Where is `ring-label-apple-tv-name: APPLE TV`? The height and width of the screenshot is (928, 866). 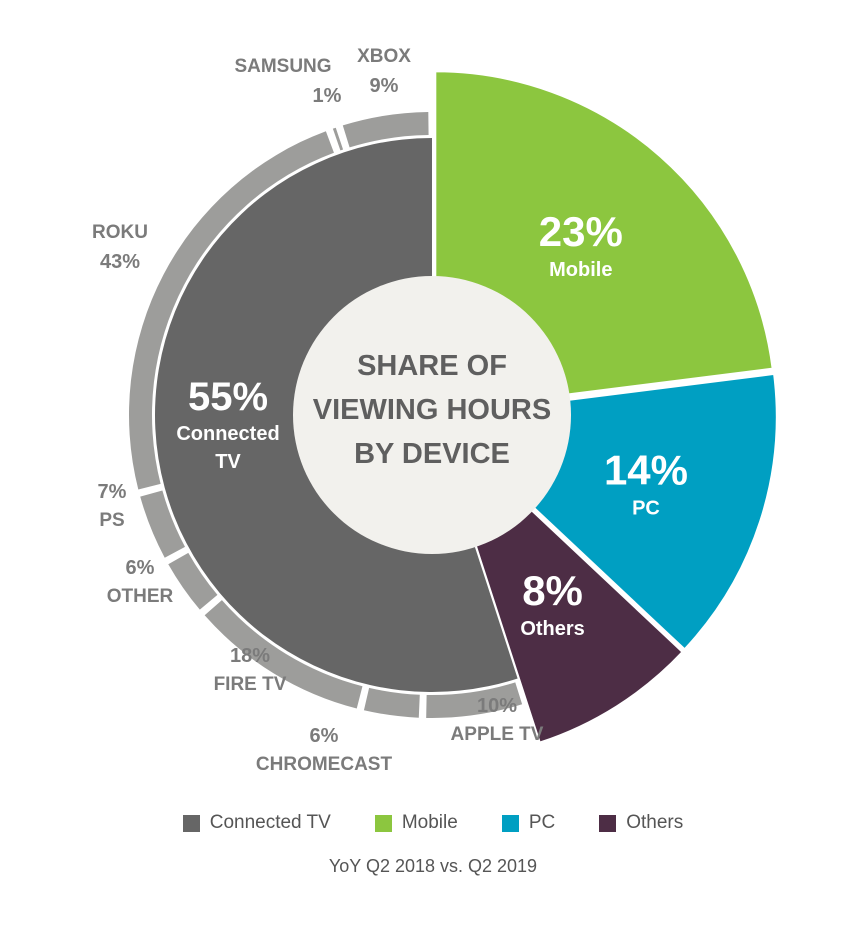 ring-label-apple-tv-name: APPLE TV is located at coordinates (497, 734).